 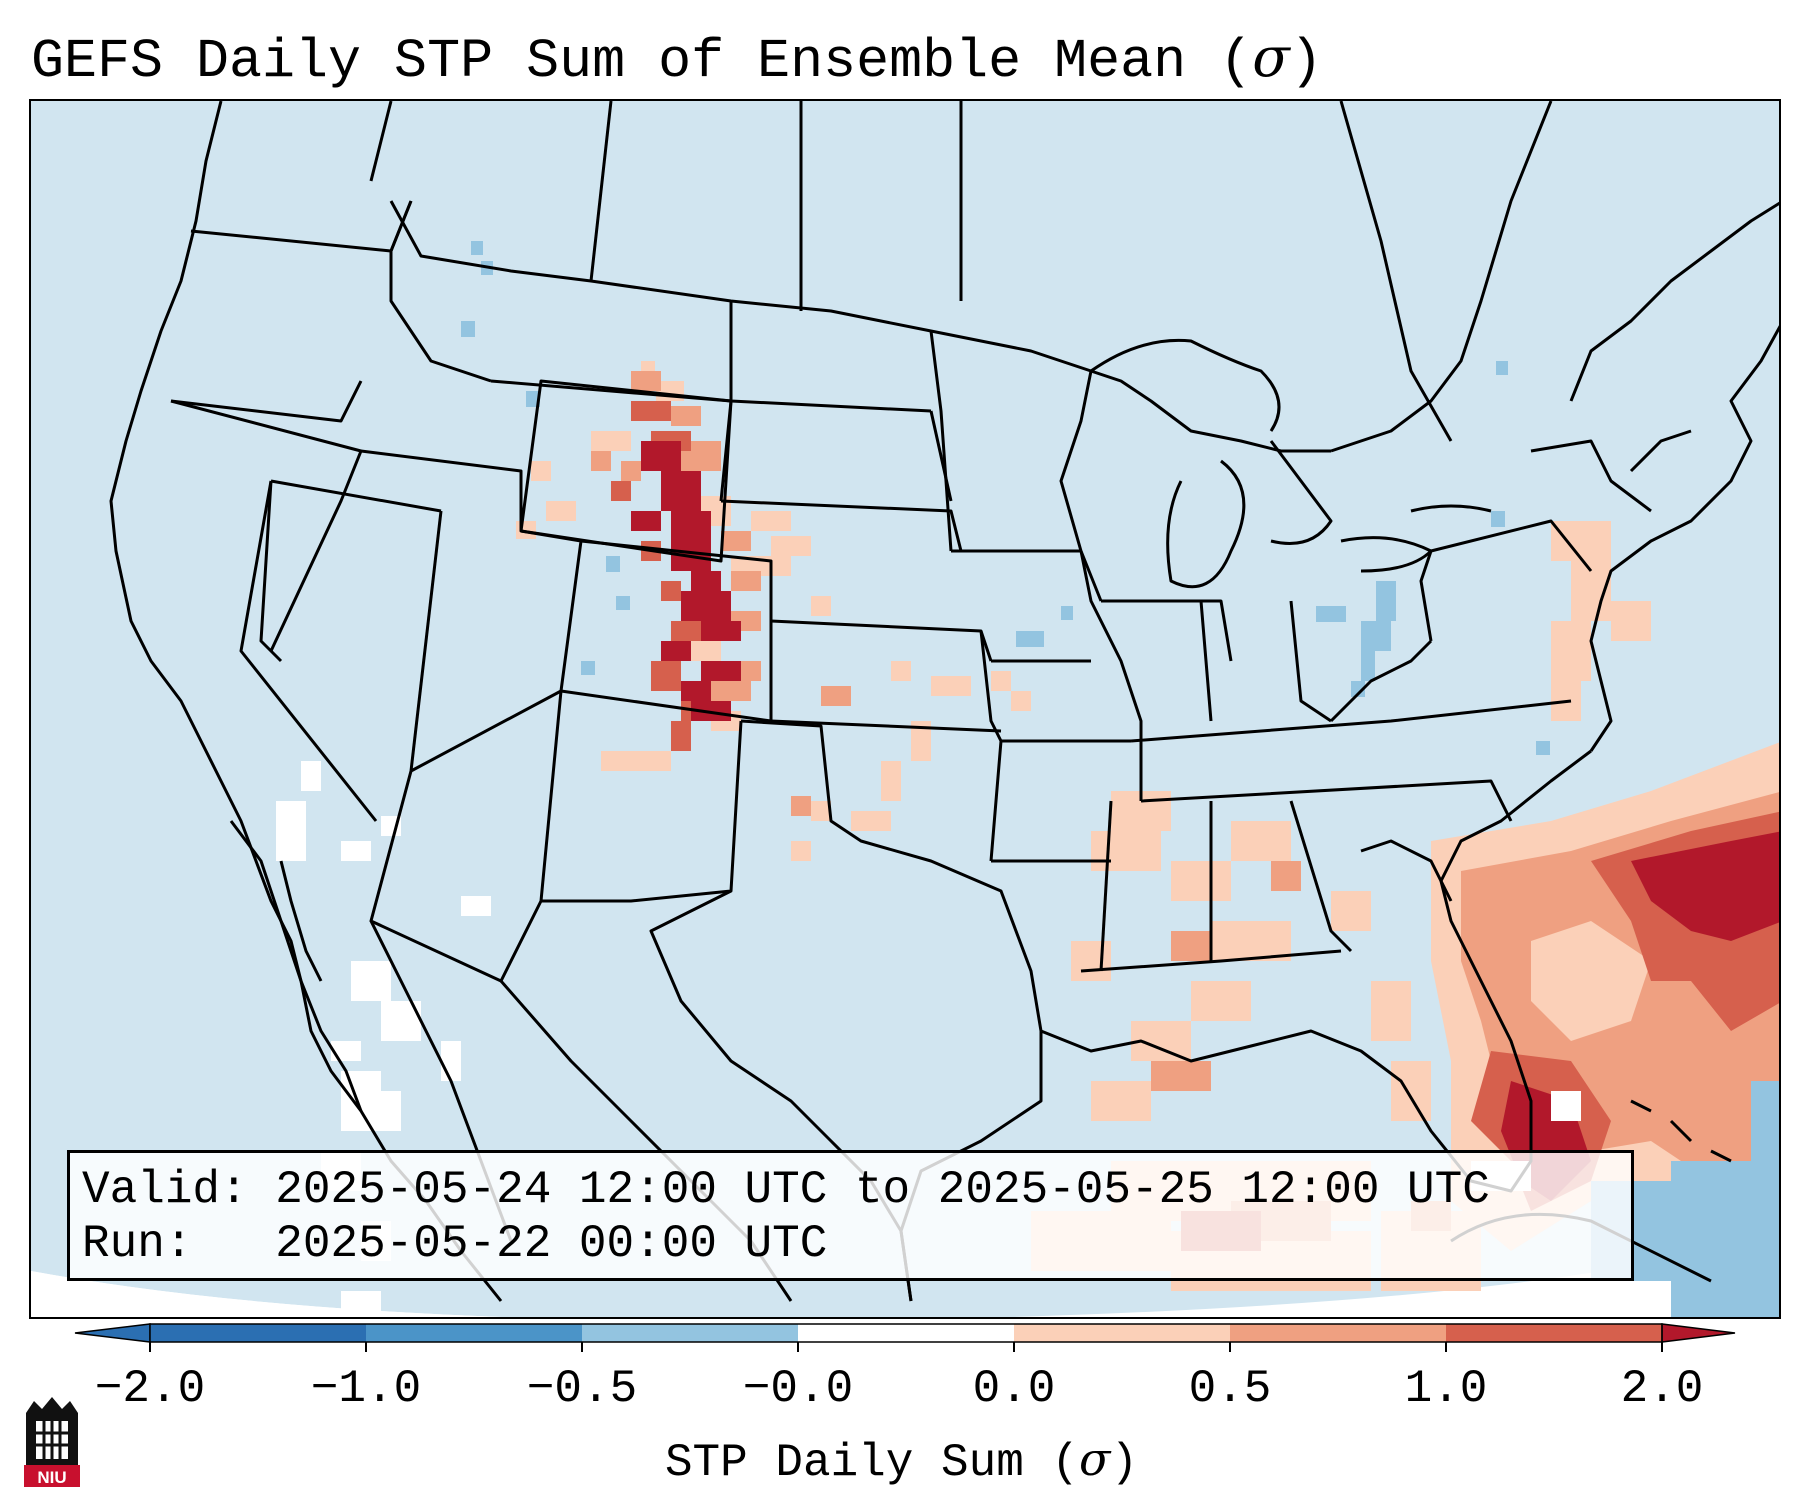 I want to click on colorbar-tick-label: −0.5, so click(x=582, y=1389).